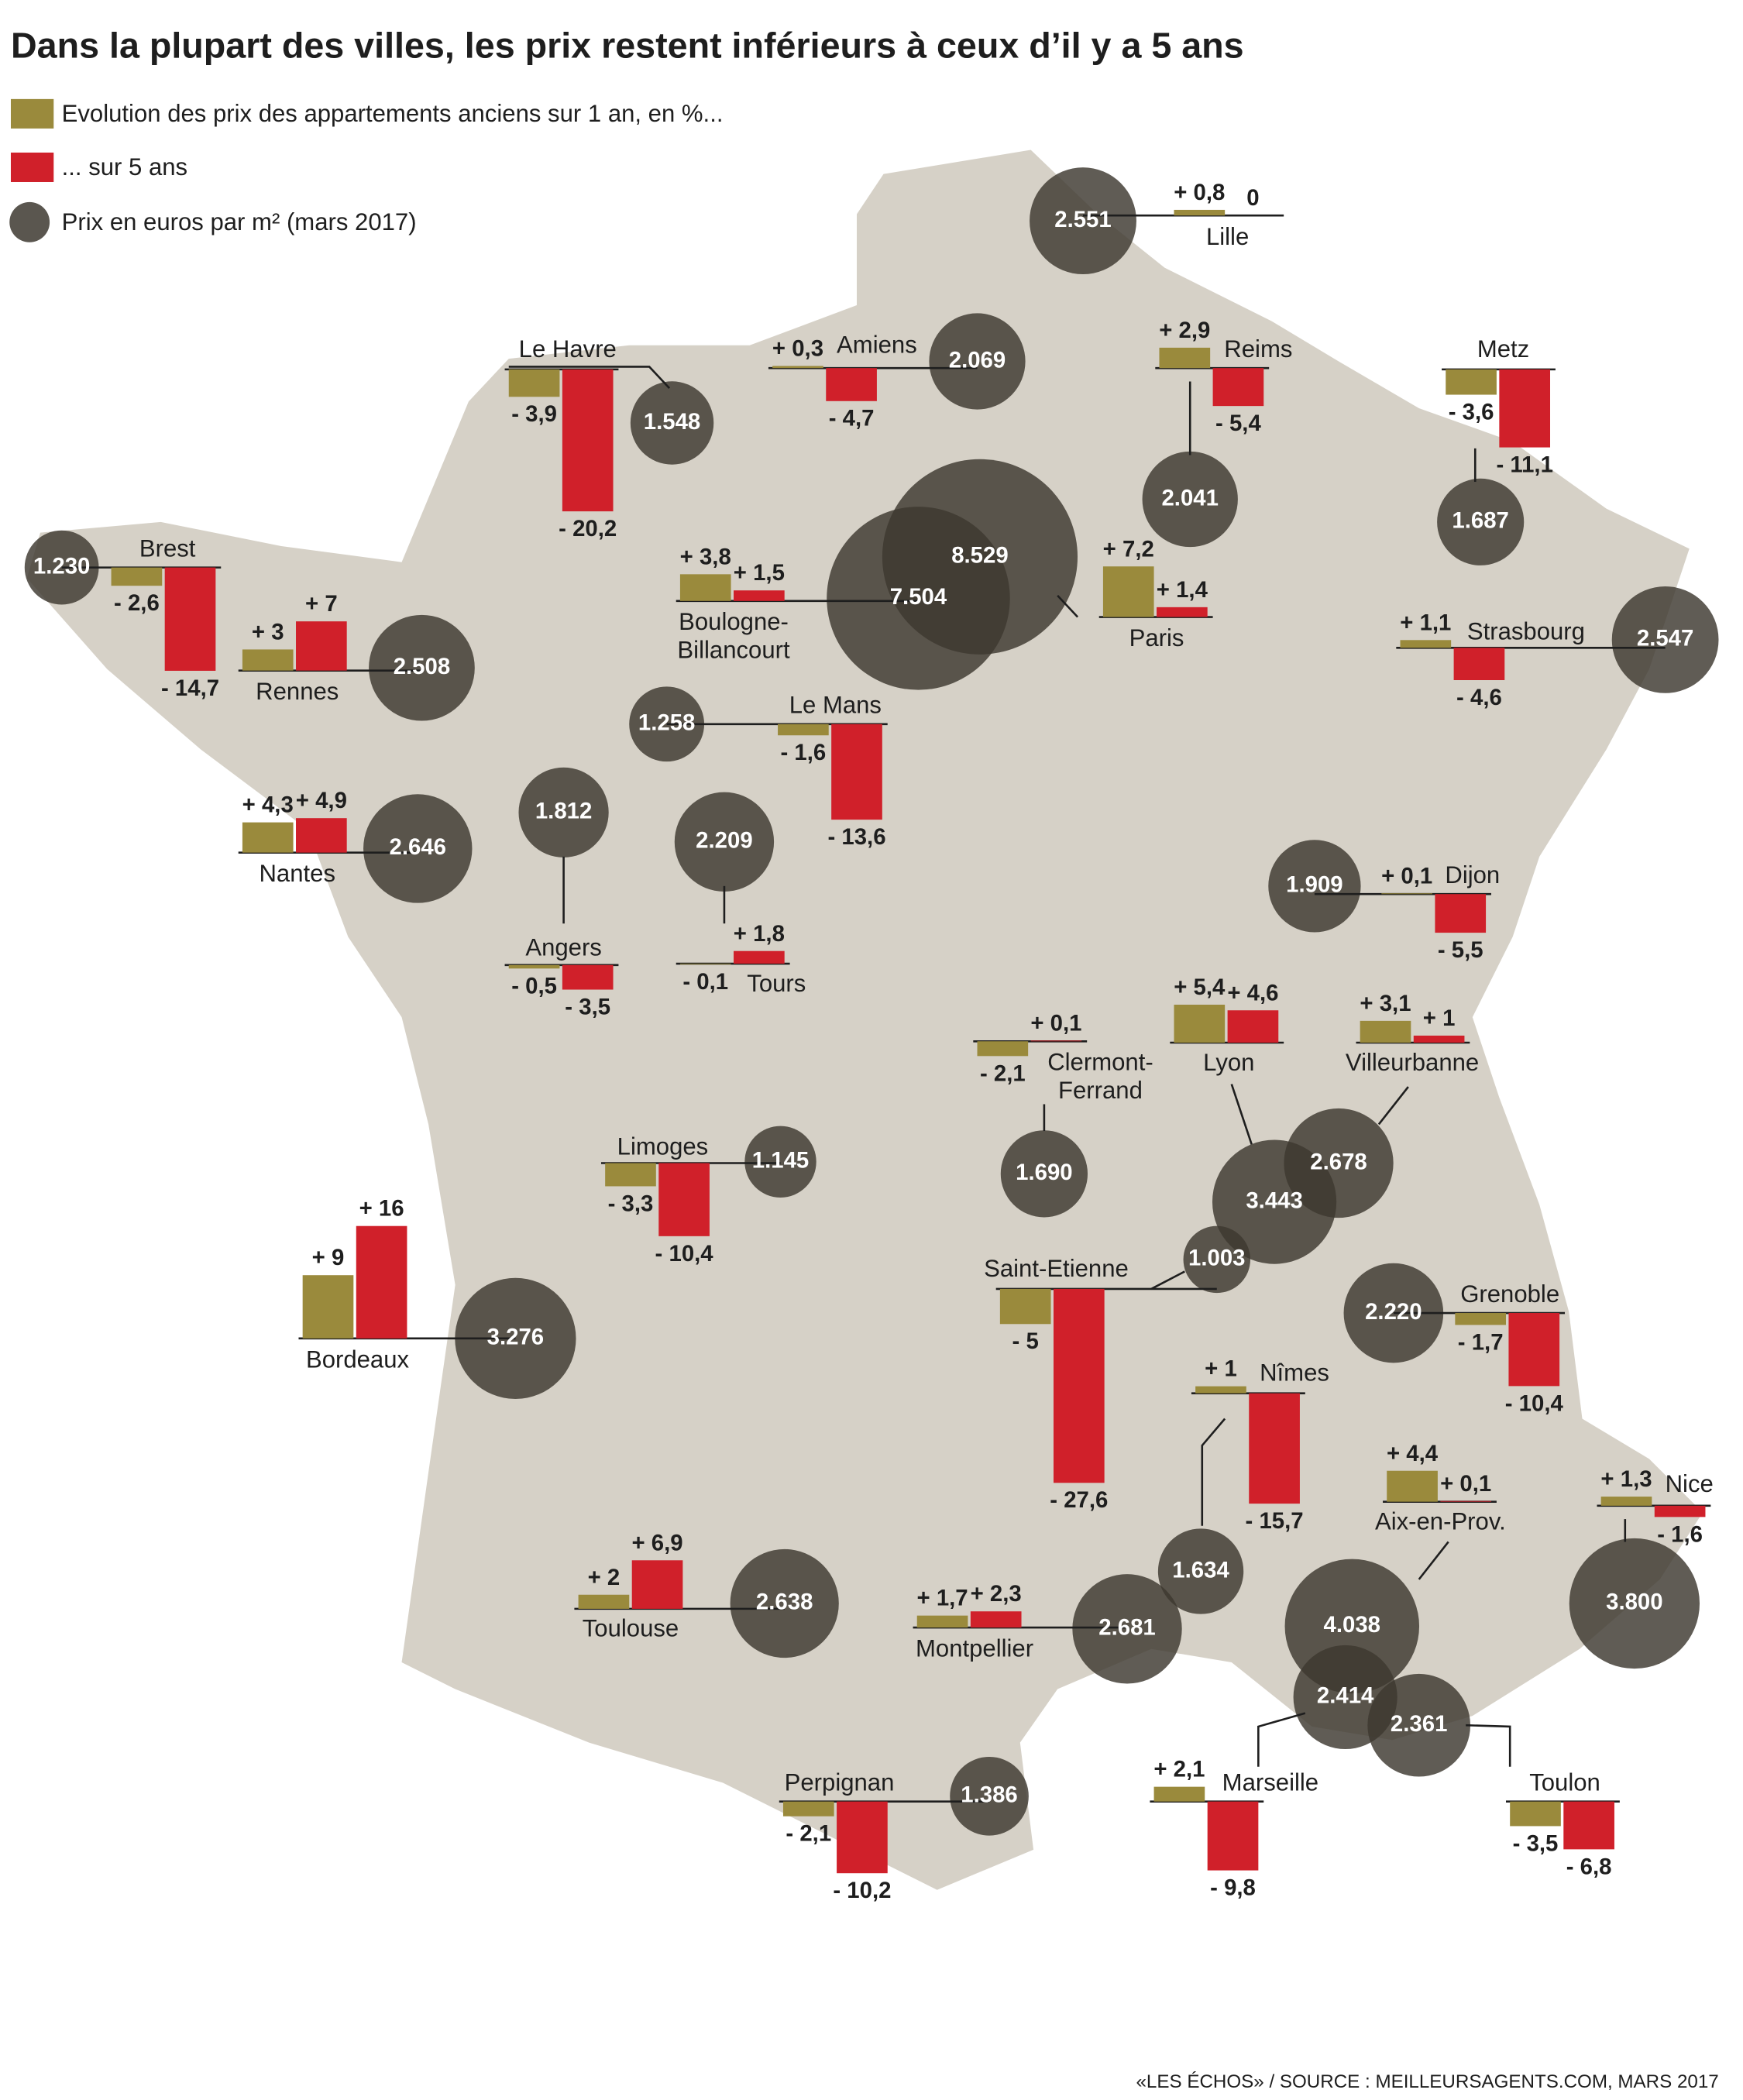 The image size is (1743, 2100). Describe the element at coordinates (1480, 521) in the screenshot. I see `price-label: 1.687` at that location.